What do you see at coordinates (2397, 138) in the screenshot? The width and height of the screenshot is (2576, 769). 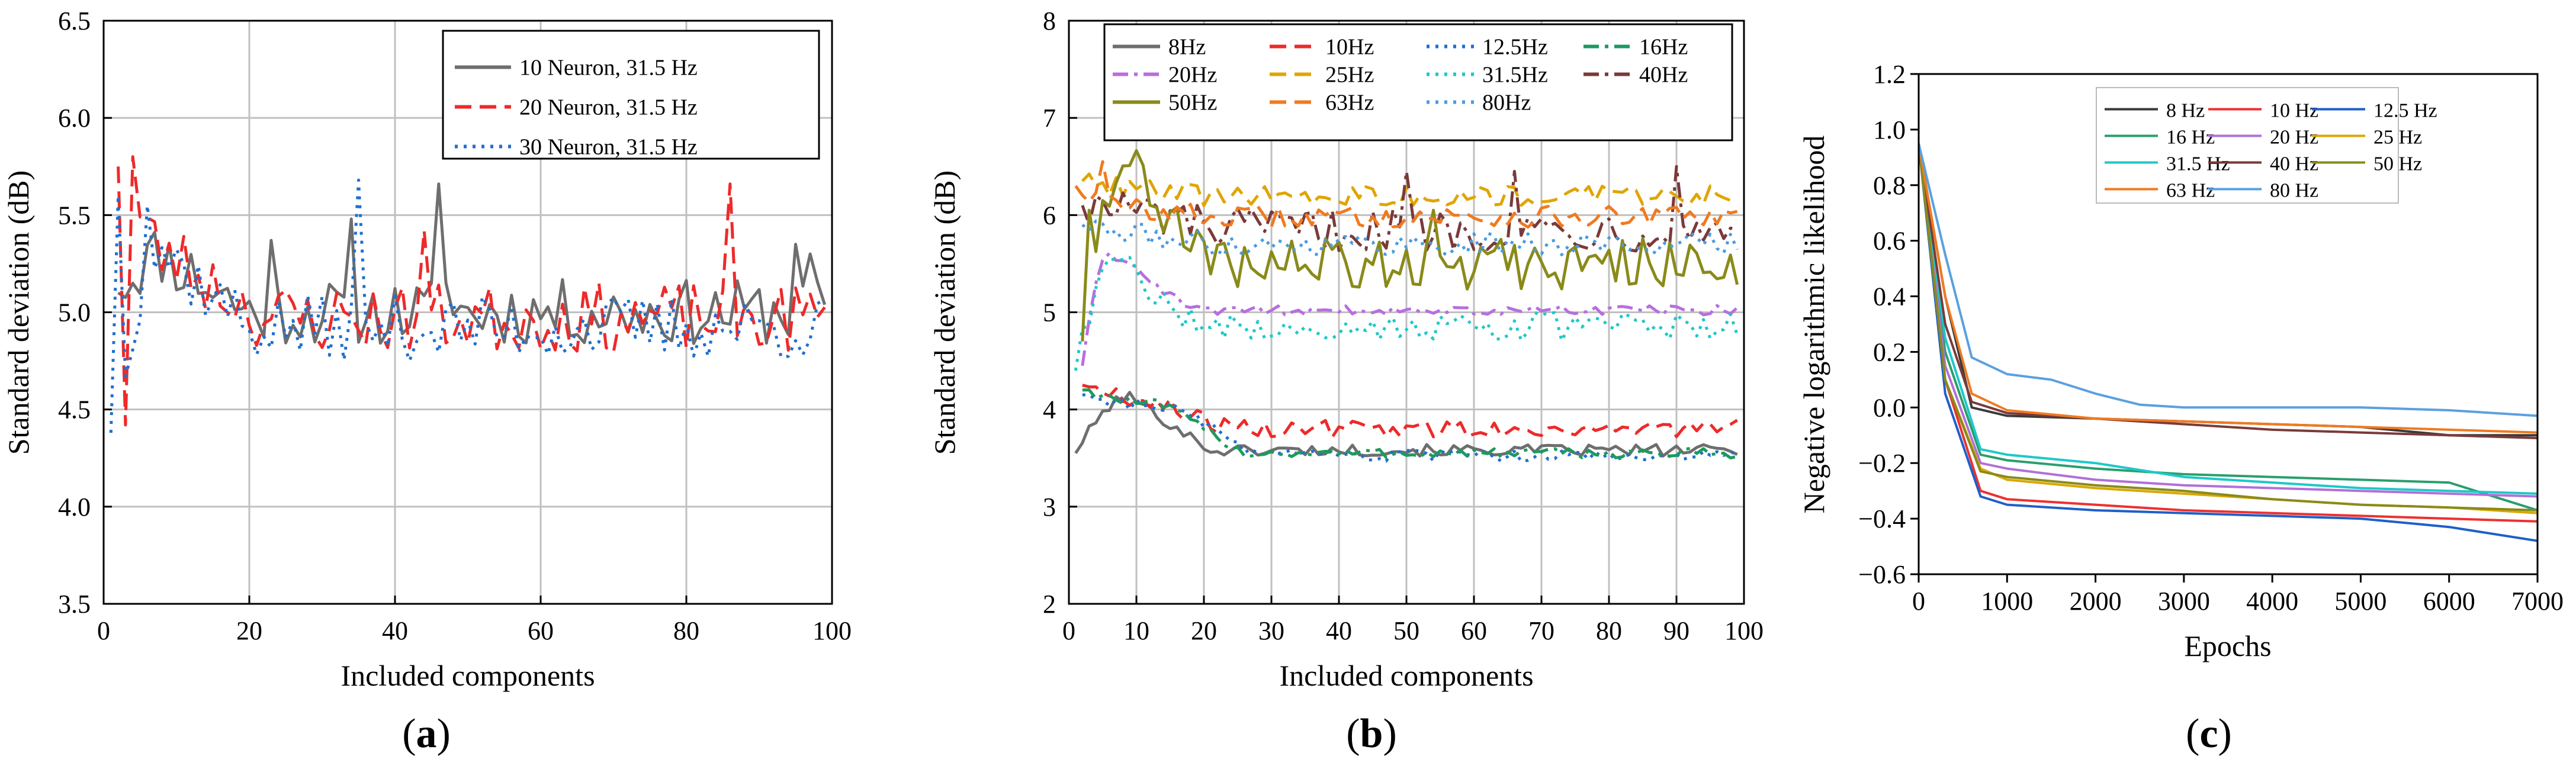 I see `legend-label: 25 Hz` at bounding box center [2397, 138].